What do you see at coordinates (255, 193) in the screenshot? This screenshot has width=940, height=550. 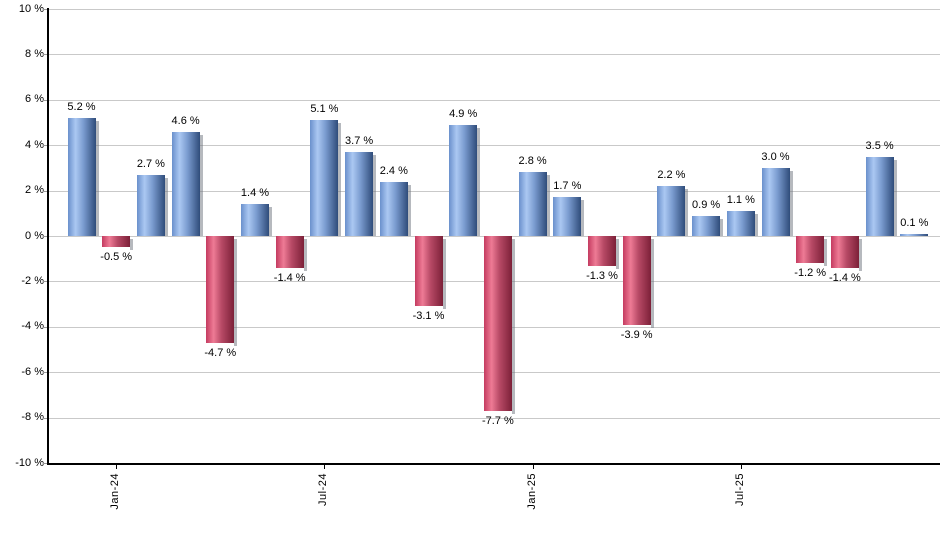 I see `bar-value-label: 1.4 %` at bounding box center [255, 193].